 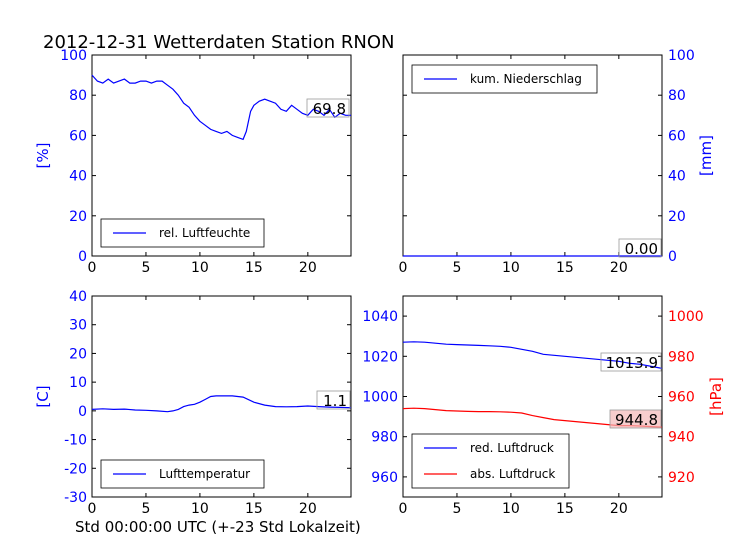 I want to click on legend-entry: kum. Niederschlag, so click(x=526, y=79).